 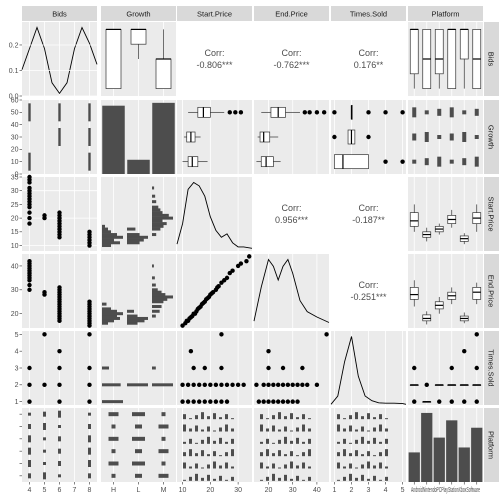 What do you see at coordinates (15, 191) in the screenshot?
I see `y-tick-label: 30` at bounding box center [15, 191].